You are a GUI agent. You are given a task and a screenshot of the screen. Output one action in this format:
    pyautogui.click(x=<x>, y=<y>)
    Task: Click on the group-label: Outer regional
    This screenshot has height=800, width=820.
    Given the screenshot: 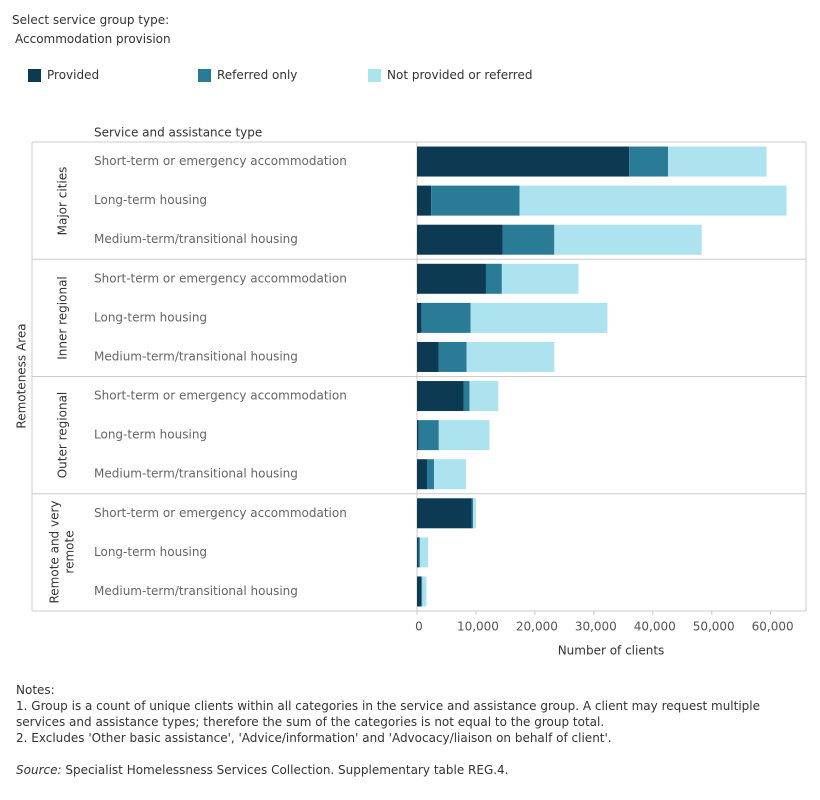 What is the action you would take?
    pyautogui.click(x=61, y=435)
    